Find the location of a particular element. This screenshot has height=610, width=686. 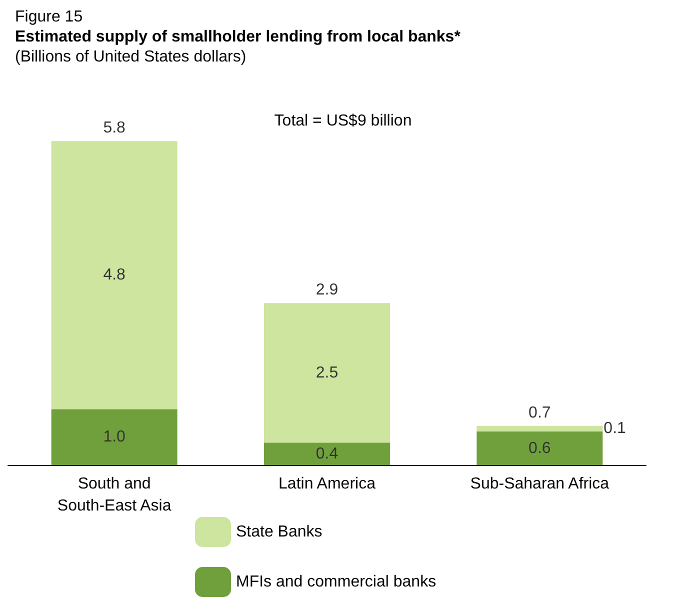

data-label: 4.8 is located at coordinates (114, 275).